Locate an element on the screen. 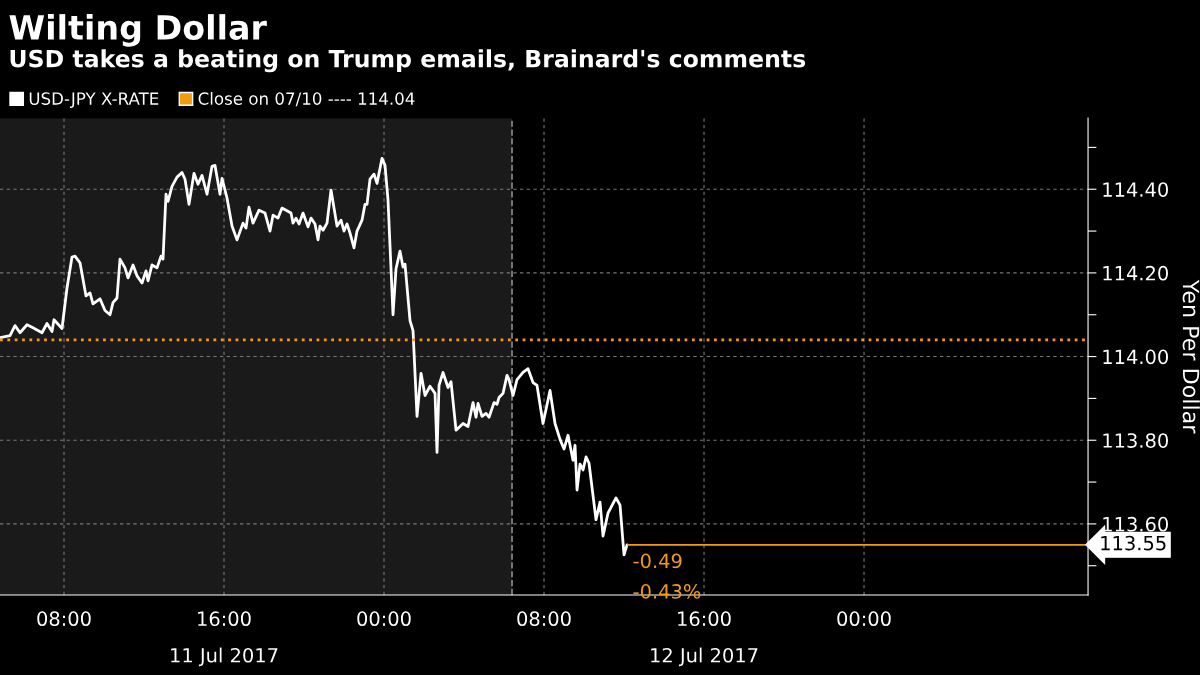 The height and width of the screenshot is (675, 1200). chart-subtitle: USD takes a beating on Trump emails, Brainard's comments is located at coordinates (408, 61).